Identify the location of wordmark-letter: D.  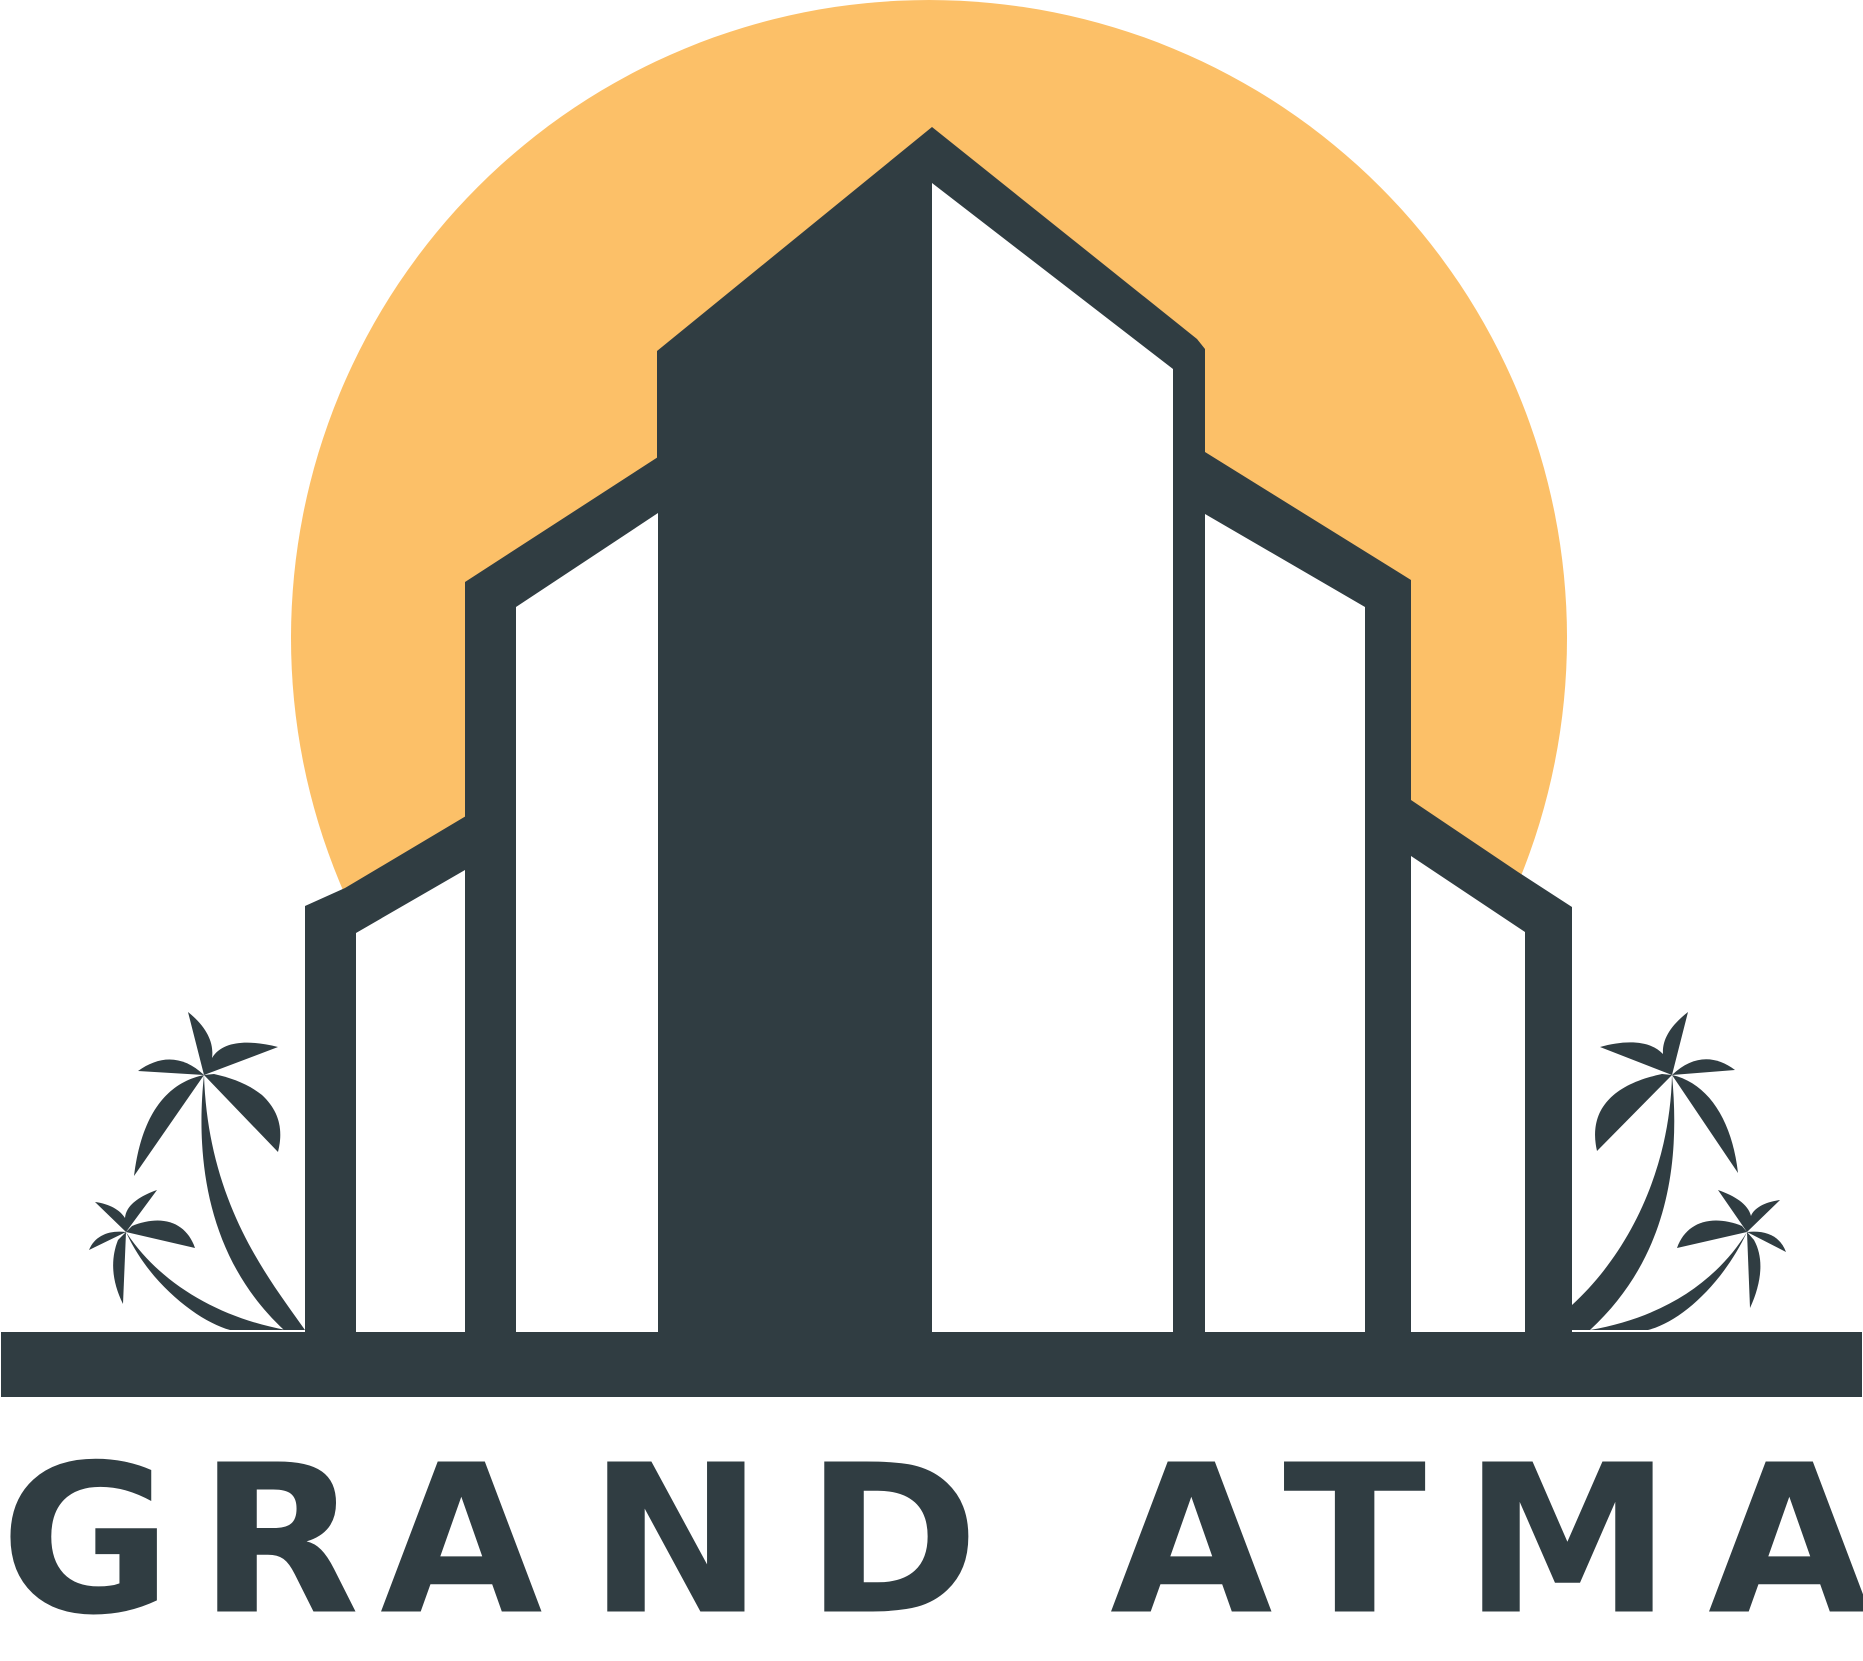
(892, 1540).